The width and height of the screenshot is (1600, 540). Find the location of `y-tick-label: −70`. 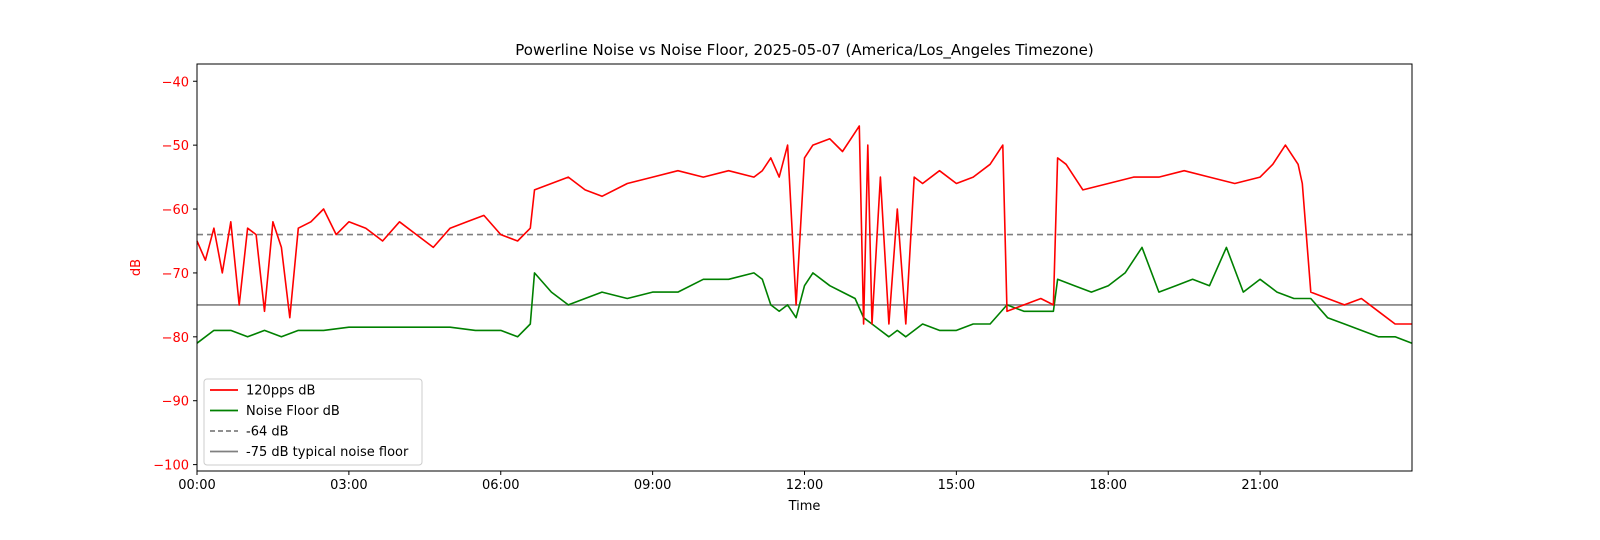

y-tick-label: −70 is located at coordinates (175, 274).